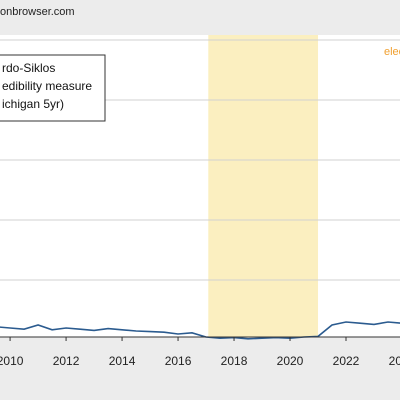 The width and height of the screenshot is (400, 400). I want to click on x-tick-label: 2022, so click(346, 361).